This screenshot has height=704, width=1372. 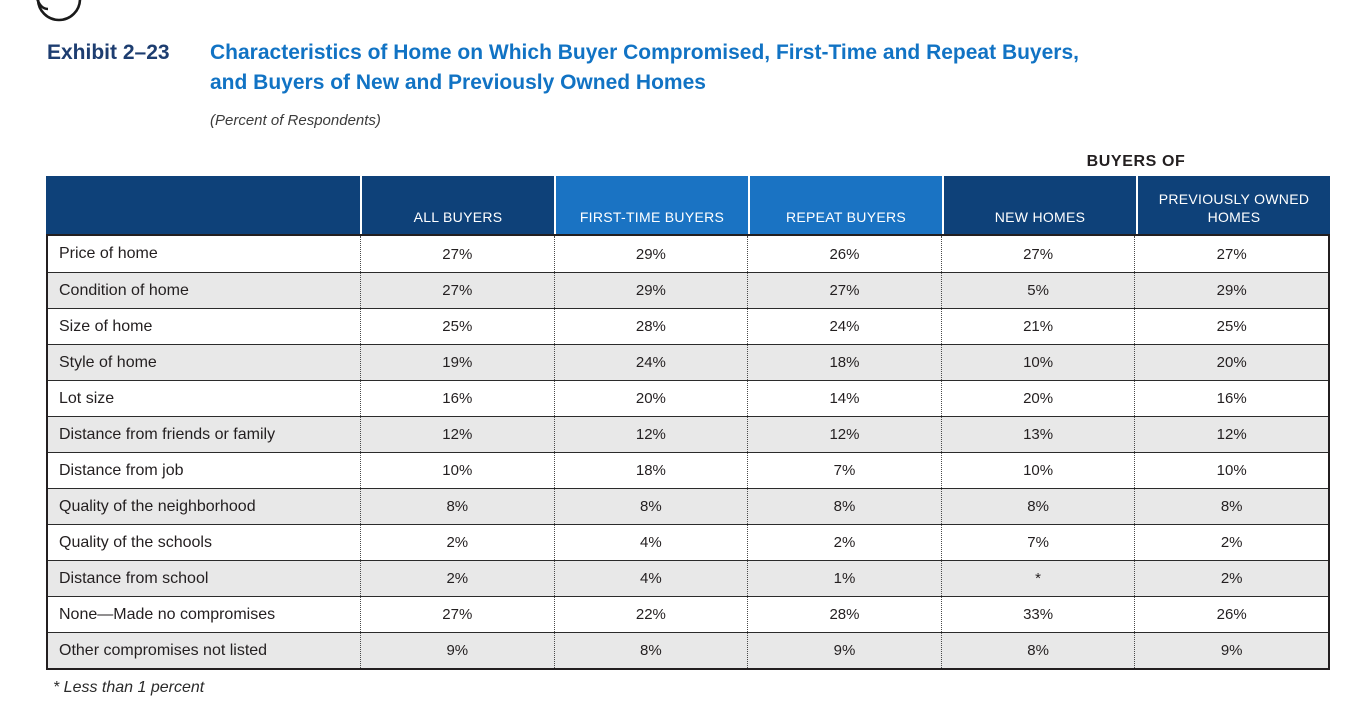 I want to click on table-row: Lot size 16% 20% 14% 20% 16%, so click(x=688, y=398).